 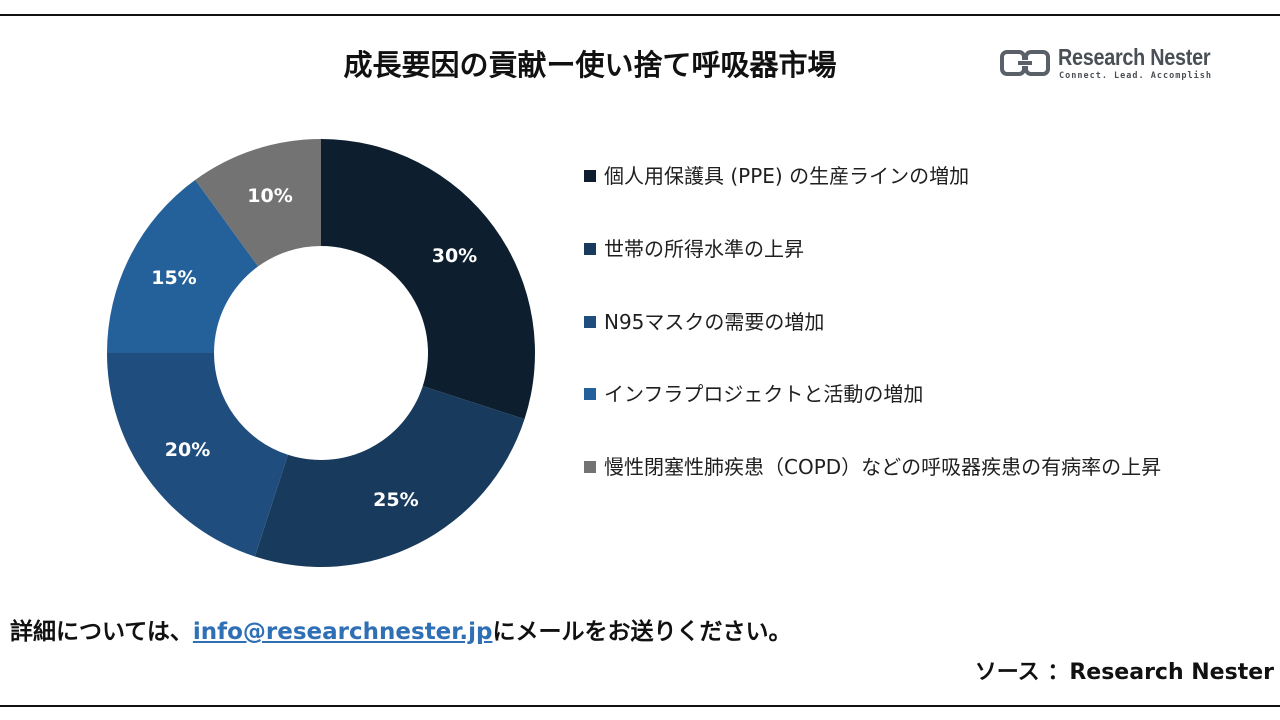 I want to click on logo-mark-icon, so click(x=1025, y=63).